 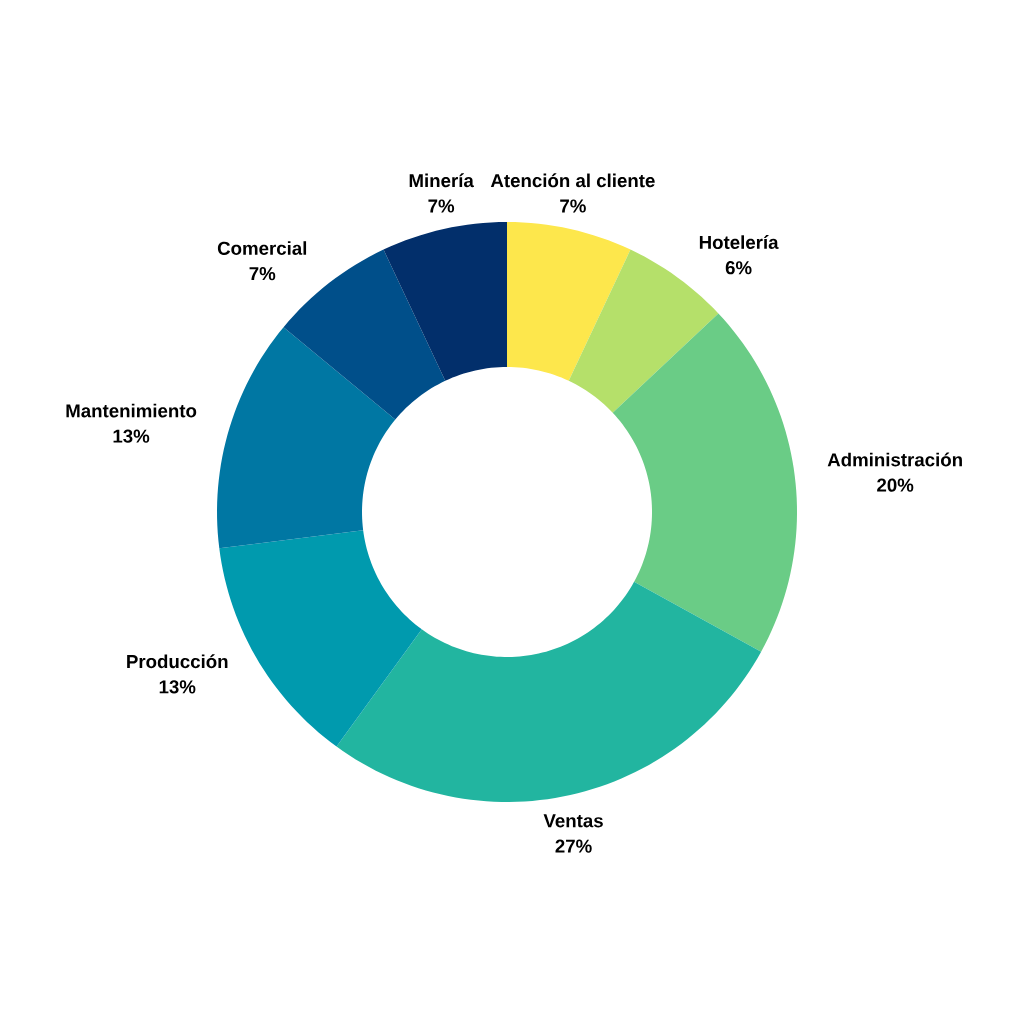 I want to click on slice-label: Administración, so click(x=894, y=459).